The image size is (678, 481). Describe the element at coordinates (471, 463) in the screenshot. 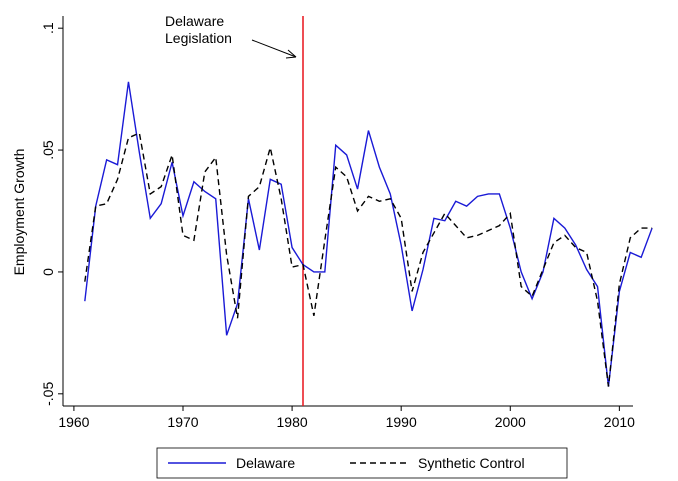

I see `legend-label: Synthetic Control` at that location.